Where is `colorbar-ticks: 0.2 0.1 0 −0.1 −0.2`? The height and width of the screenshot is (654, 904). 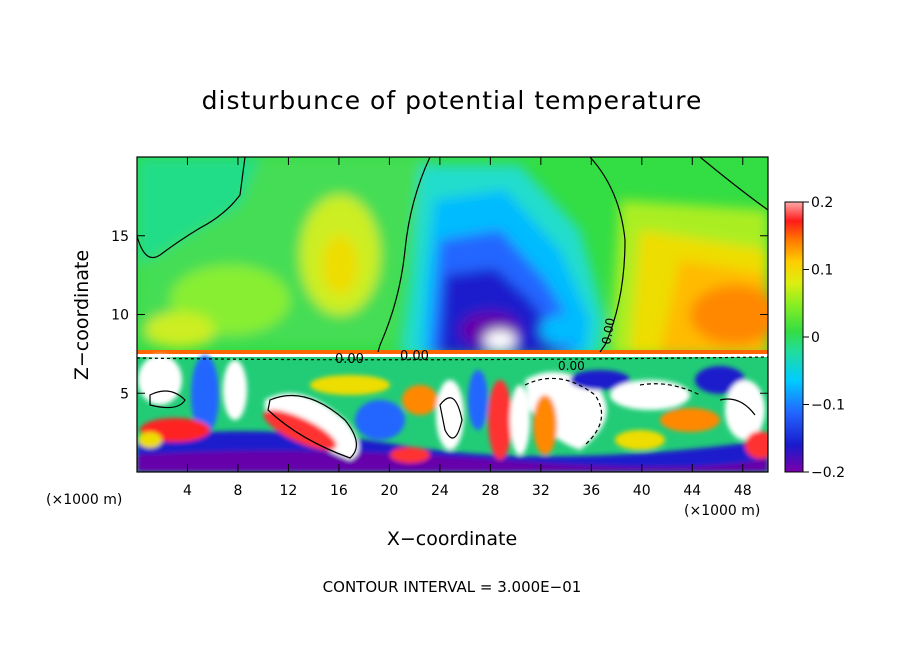 colorbar-ticks: 0.2 0.1 0 −0.1 −0.2 is located at coordinates (824, 338).